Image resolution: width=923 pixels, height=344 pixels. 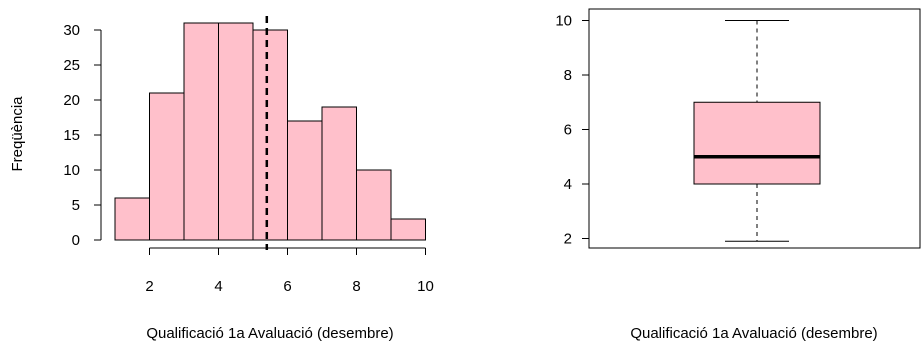 What do you see at coordinates (568, 130) in the screenshot?
I see `y-tick-label: 6` at bounding box center [568, 130].